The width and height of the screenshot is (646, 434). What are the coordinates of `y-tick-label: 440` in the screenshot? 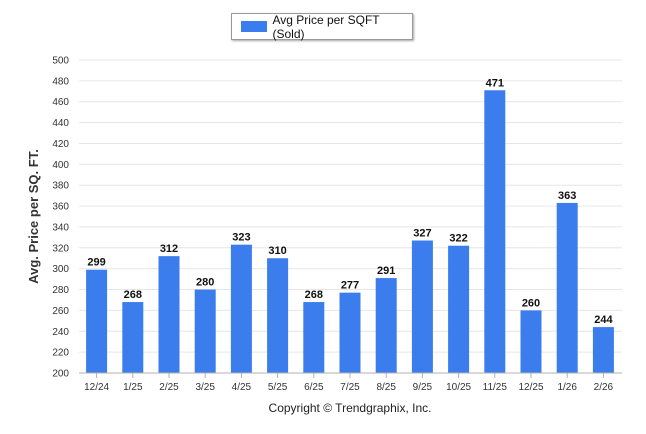 It's located at (60, 123).